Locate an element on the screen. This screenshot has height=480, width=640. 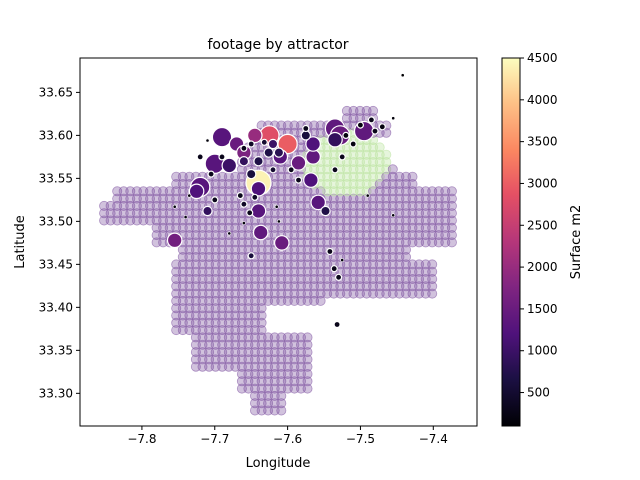
x-axis-ticks: −7.8 −7.7 −7.6 −7.5 −7.4 is located at coordinates (287, 436).